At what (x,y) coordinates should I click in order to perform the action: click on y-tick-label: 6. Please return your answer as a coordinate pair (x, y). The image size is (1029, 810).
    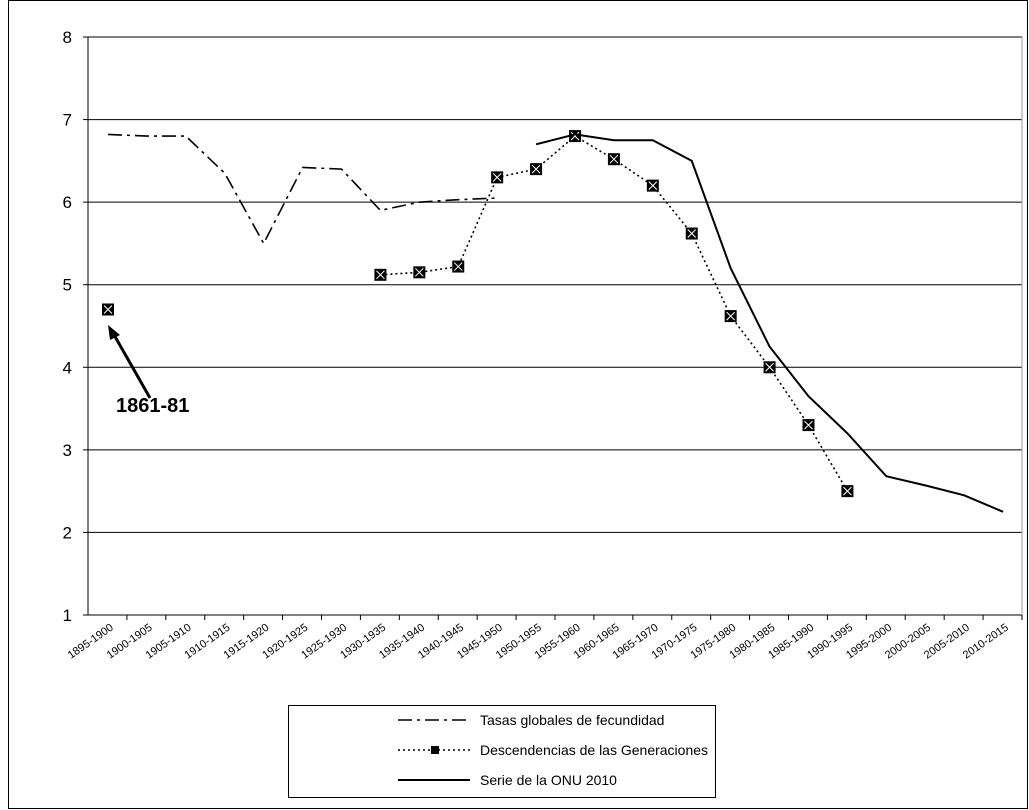
    Looking at the image, I should click on (67, 202).